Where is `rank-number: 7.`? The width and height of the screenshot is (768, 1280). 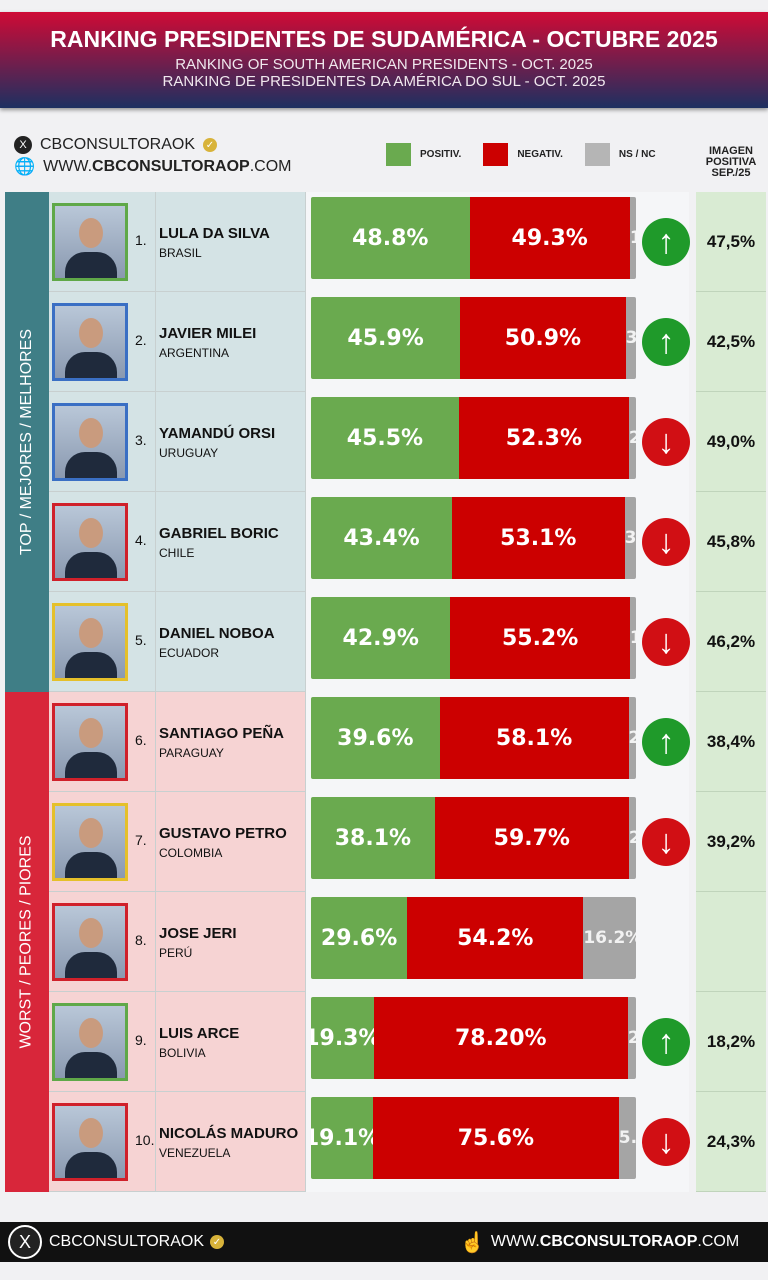 rank-number: 7. is located at coordinates (141, 840).